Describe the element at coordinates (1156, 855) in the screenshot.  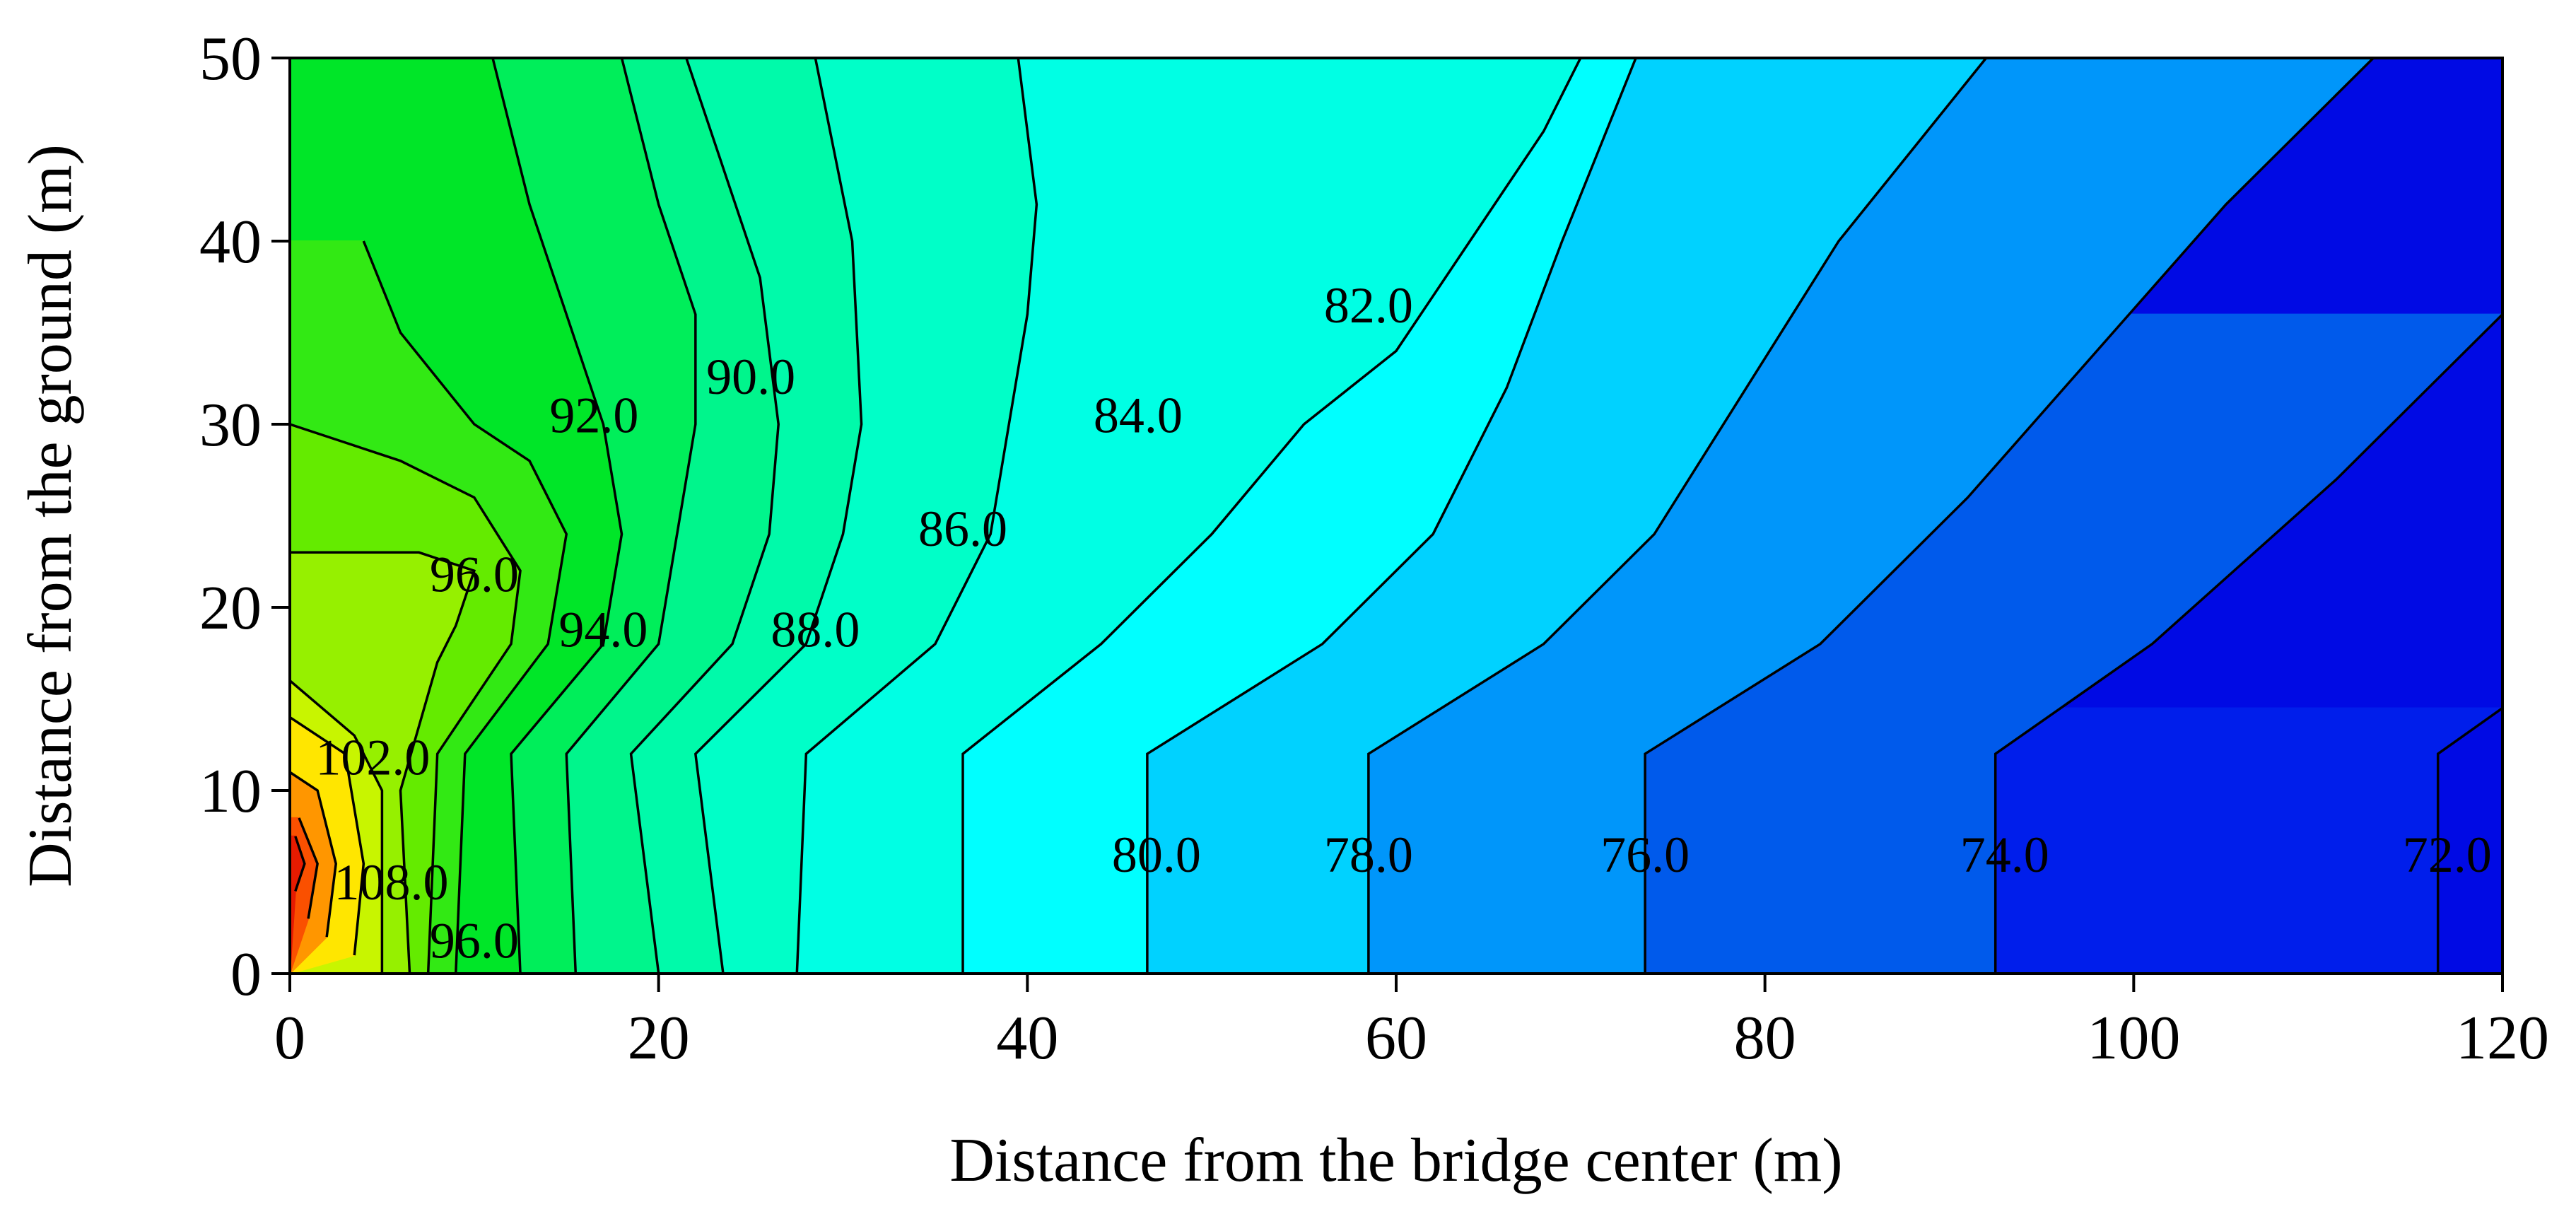
I see `contour-label: 80.0` at that location.